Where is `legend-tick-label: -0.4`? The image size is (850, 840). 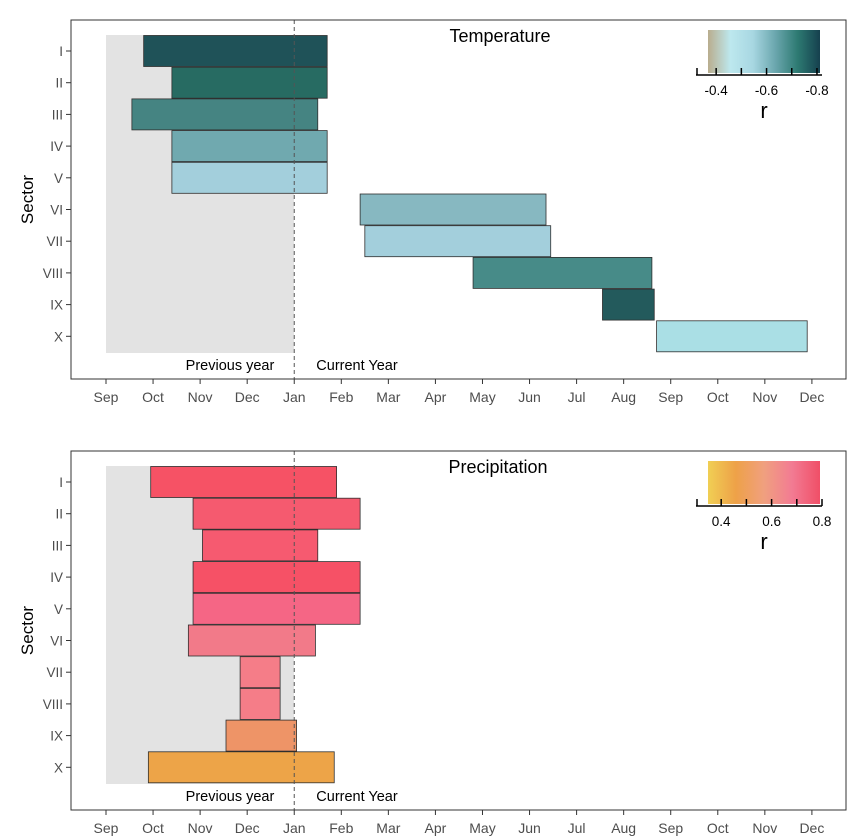 legend-tick-label: -0.4 is located at coordinates (717, 90).